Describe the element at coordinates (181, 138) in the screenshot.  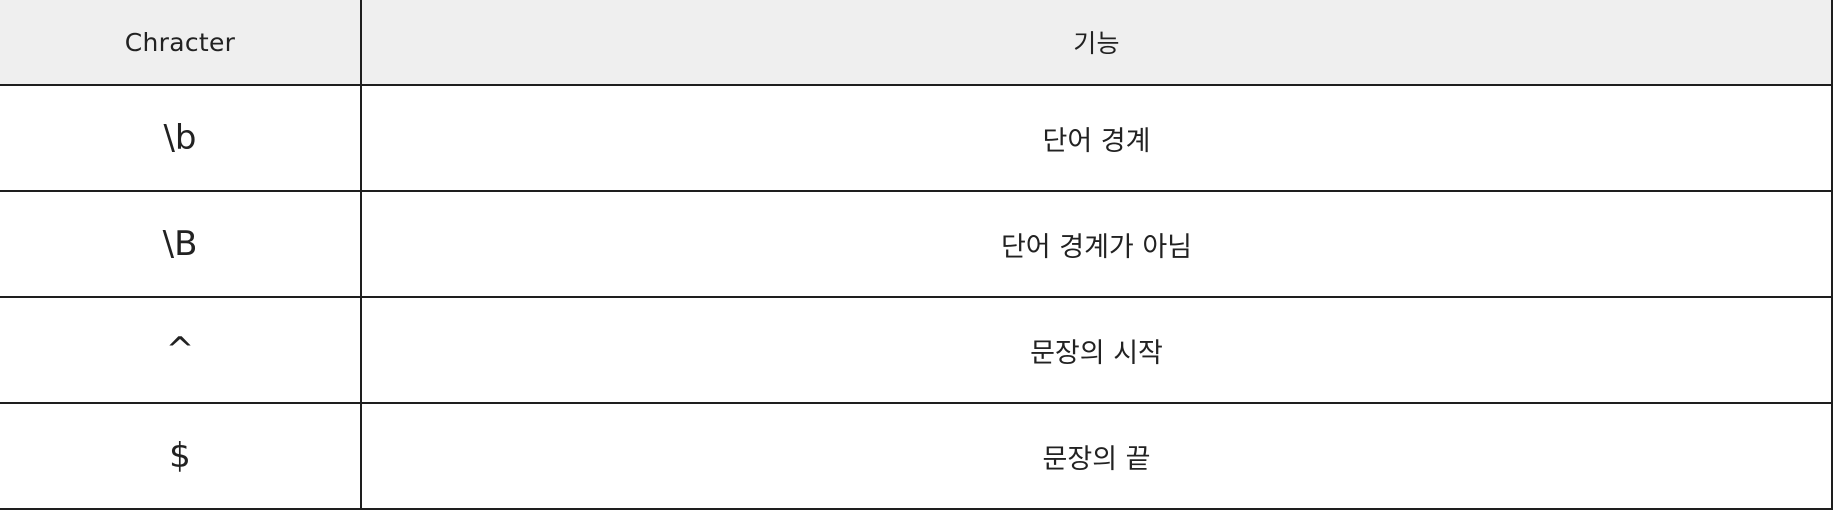
I see `row-character-cell: \b` at that location.